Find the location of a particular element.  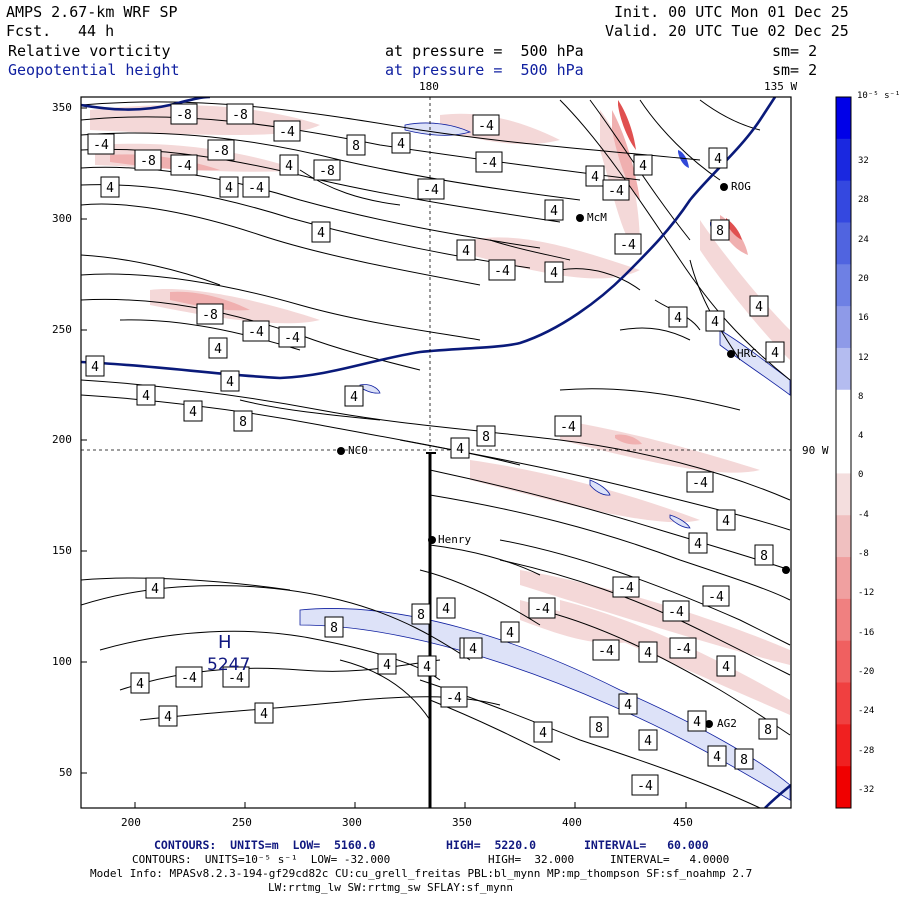

colorbar-label: 0 is located at coordinates (861, 475).